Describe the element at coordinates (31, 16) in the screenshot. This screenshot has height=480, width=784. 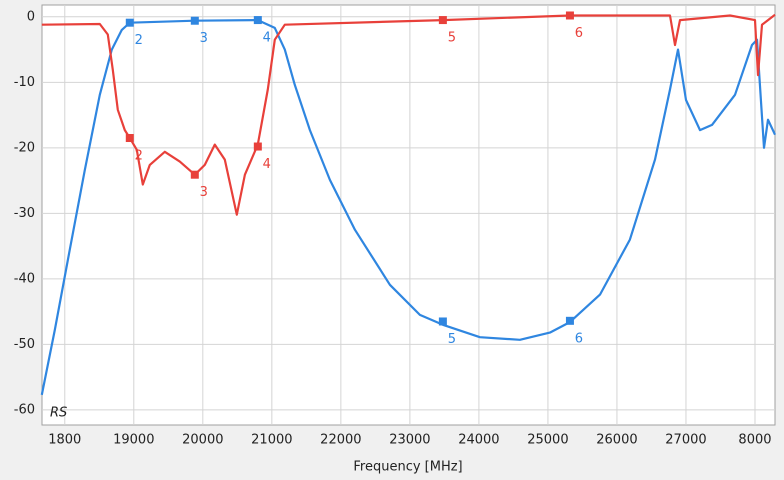
I see `y-tick-label: 0` at that location.